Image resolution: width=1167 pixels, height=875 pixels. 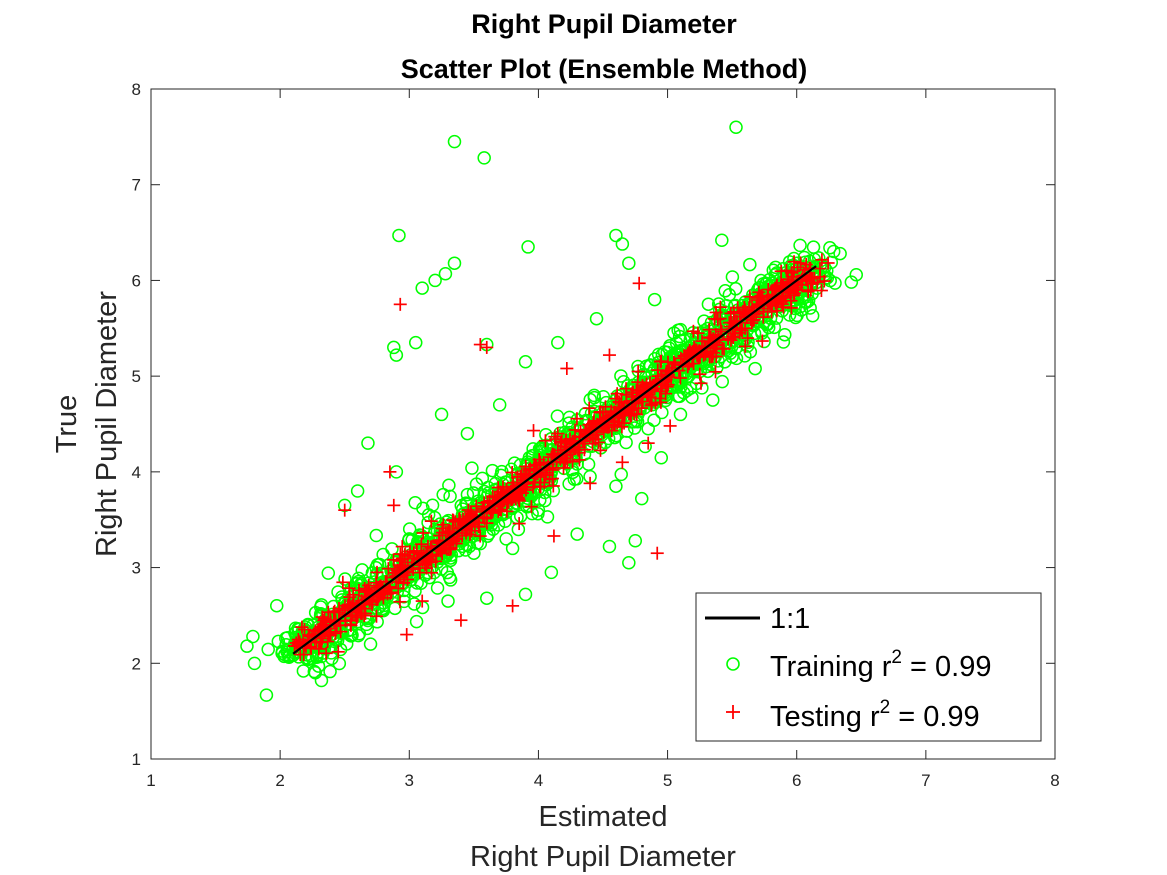 What do you see at coordinates (67, 424) in the screenshot?
I see `y-axis-label-line-1-text: True` at bounding box center [67, 424].